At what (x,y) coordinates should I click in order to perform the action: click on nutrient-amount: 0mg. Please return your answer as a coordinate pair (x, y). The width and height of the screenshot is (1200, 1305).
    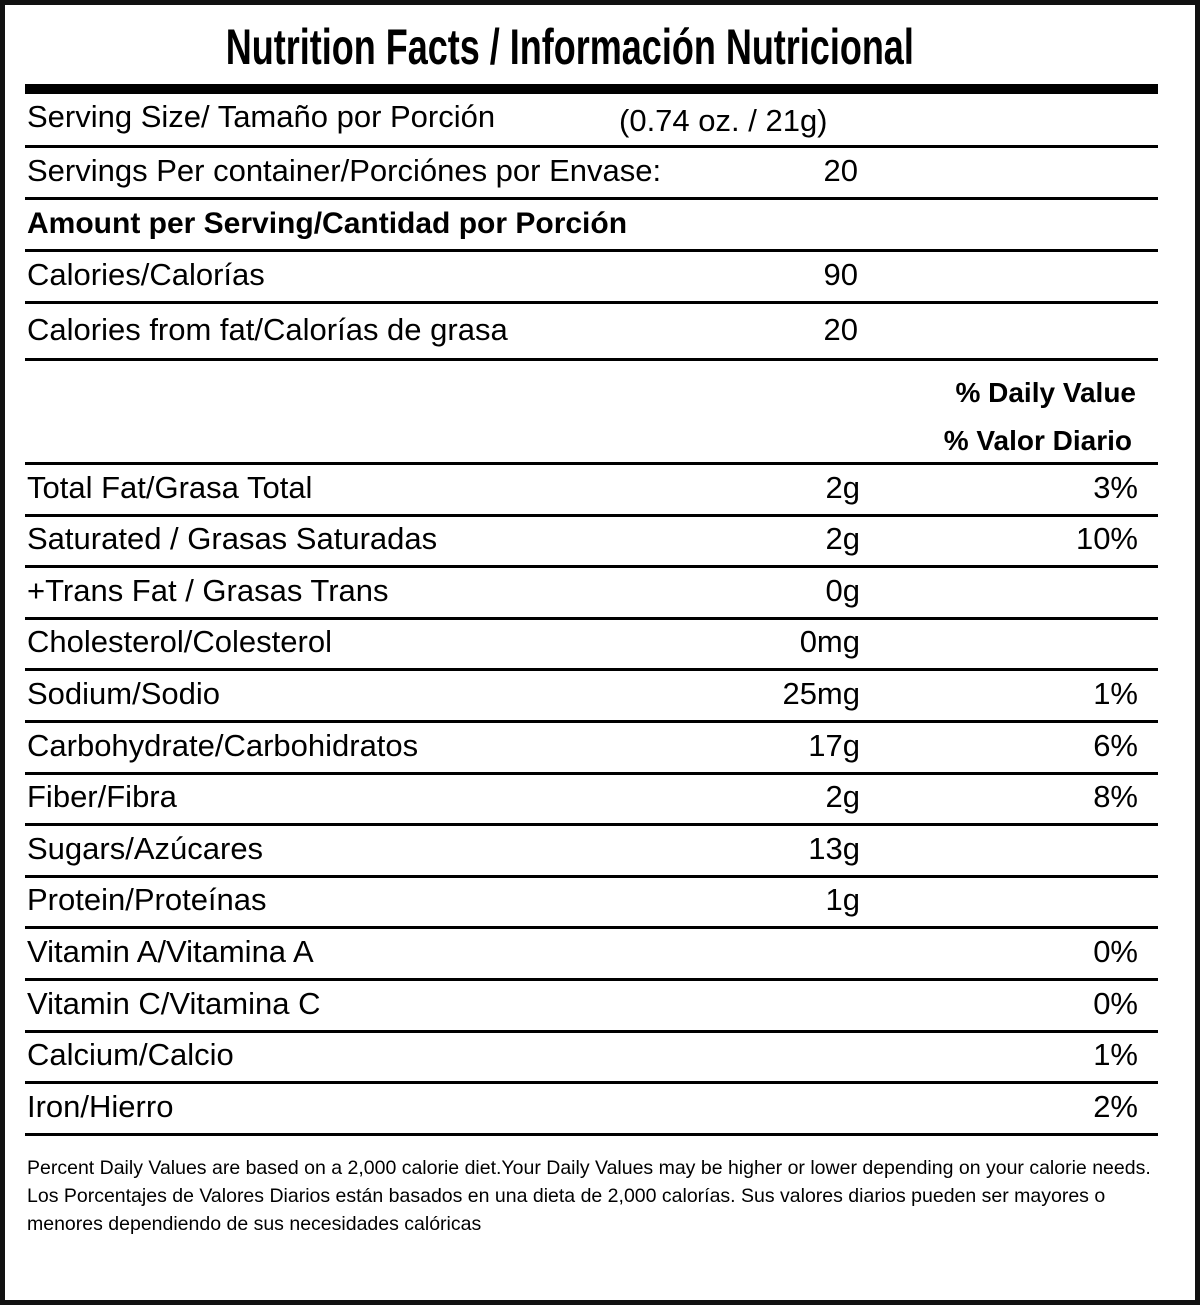
    Looking at the image, I should click on (829, 642).